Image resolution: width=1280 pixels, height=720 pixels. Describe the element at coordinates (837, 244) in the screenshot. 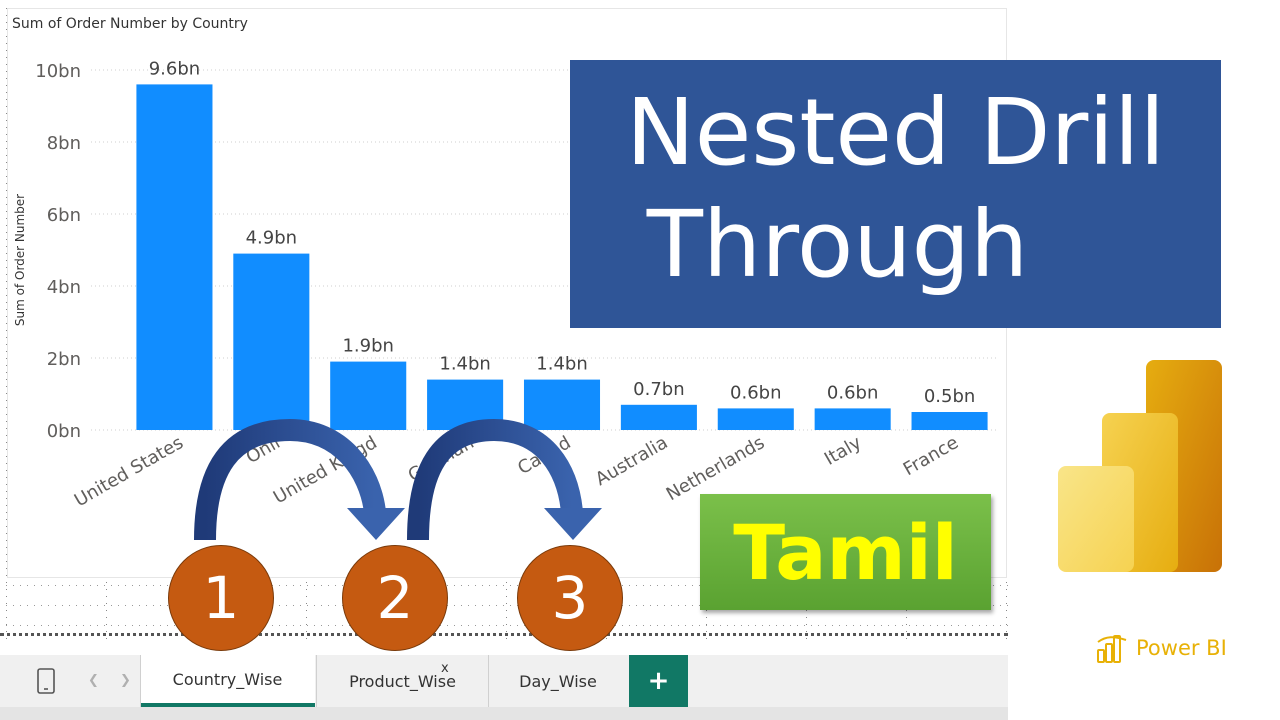

I see `banner-title-line-2: Through` at that location.